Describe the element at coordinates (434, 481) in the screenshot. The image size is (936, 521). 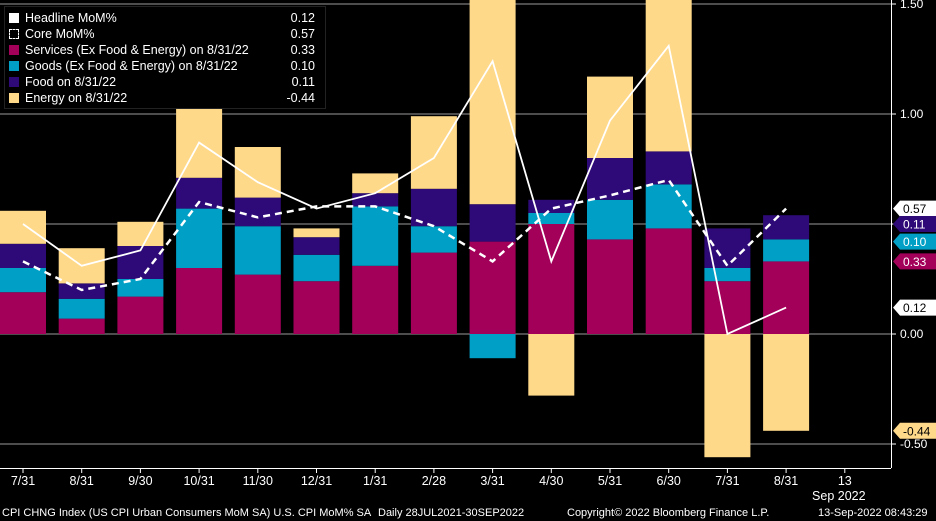
I see `x-tick-label-7: 2/28` at that location.